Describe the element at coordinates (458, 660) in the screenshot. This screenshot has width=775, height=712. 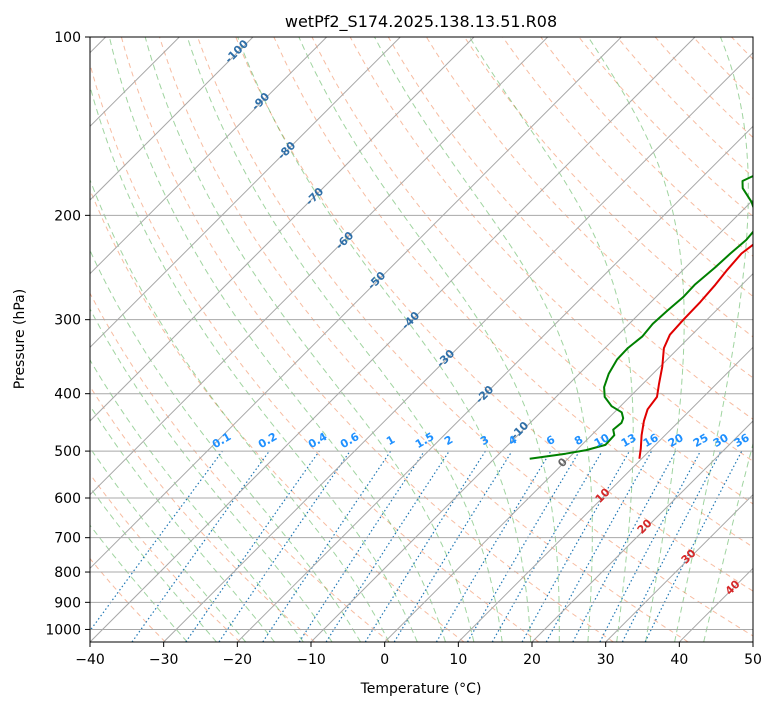
I see `x-tick-label: 10` at that location.